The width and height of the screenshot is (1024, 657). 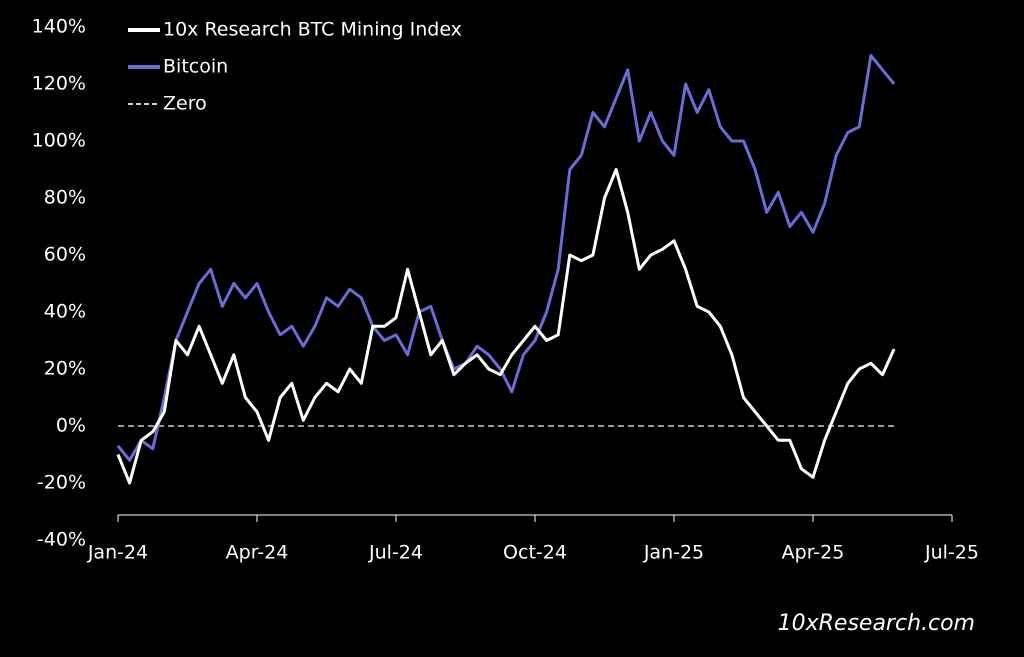 What do you see at coordinates (65, 198) in the screenshot?
I see `y-tick-label: 80%` at bounding box center [65, 198].